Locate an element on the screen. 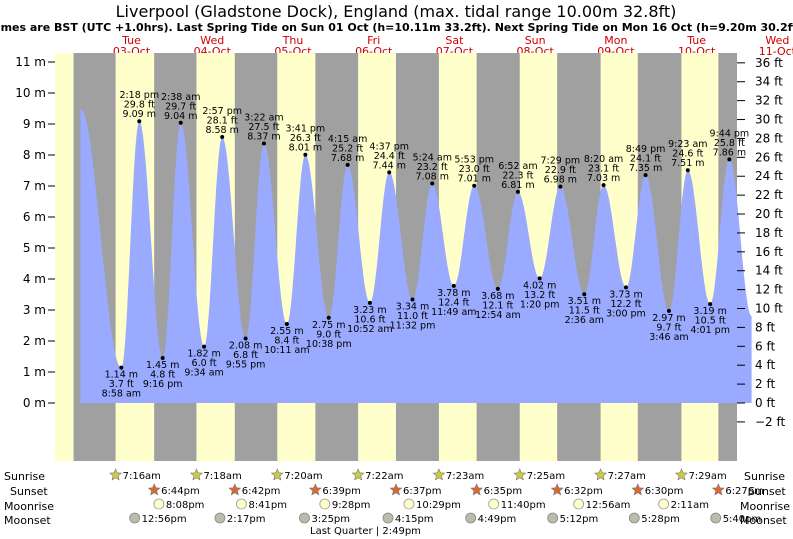  tide-label: 11:49 am is located at coordinates (453, 312).